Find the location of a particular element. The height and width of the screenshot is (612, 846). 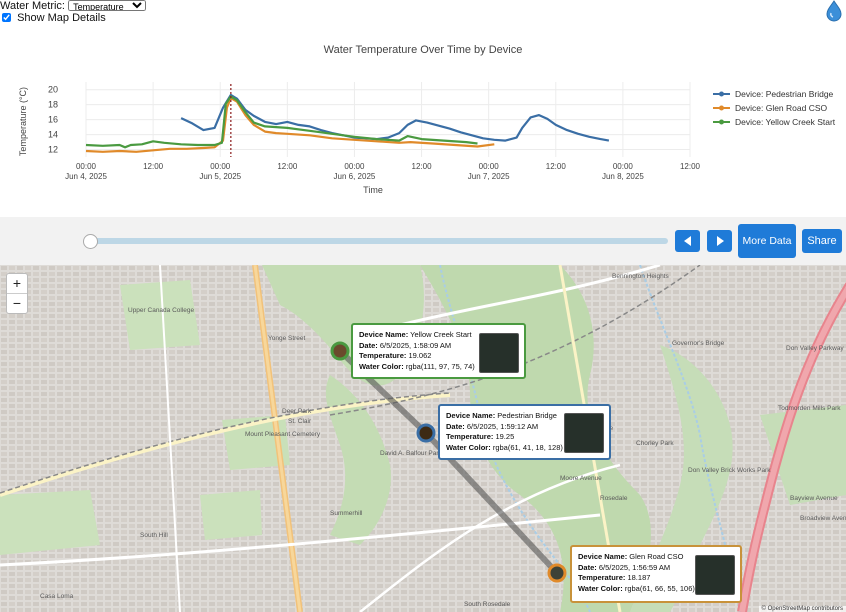

zoom-out-button: − is located at coordinates (17, 303).